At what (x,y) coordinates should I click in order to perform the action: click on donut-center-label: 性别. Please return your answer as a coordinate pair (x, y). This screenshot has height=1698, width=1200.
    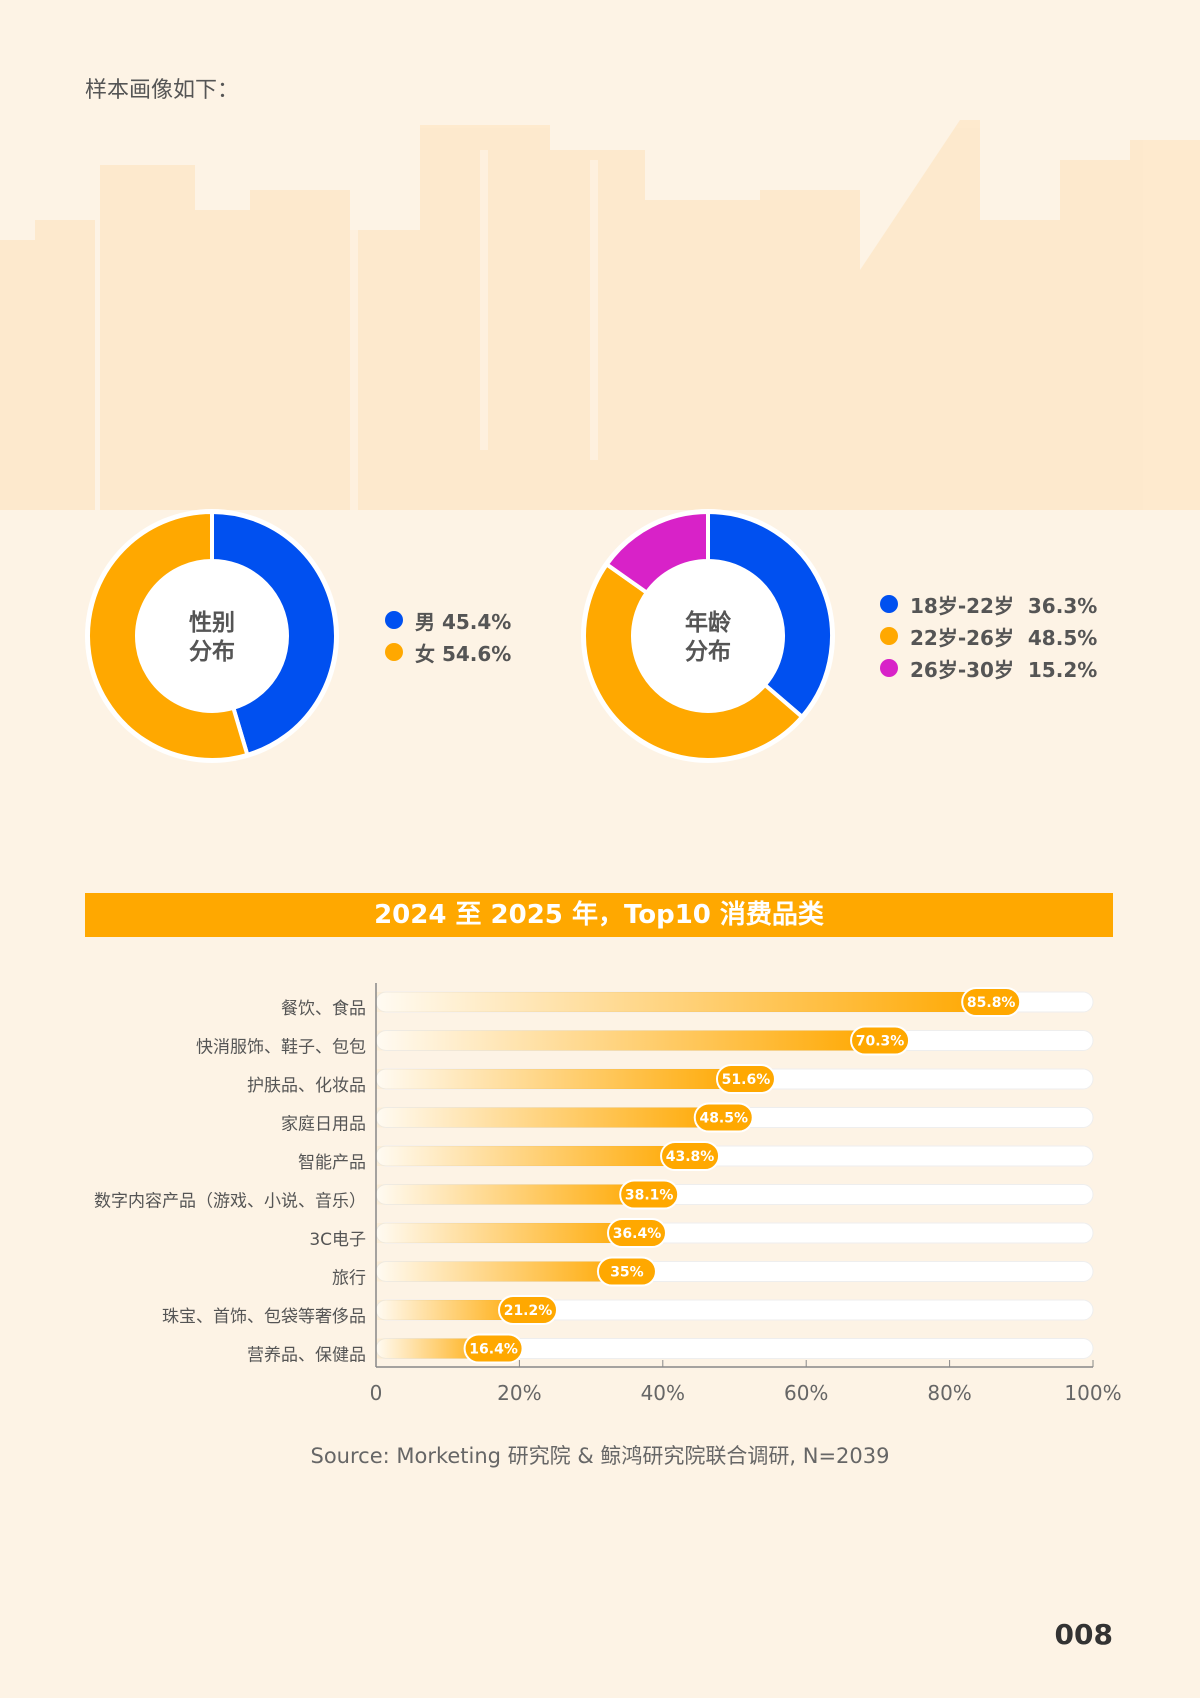
    Looking at the image, I should click on (212, 623).